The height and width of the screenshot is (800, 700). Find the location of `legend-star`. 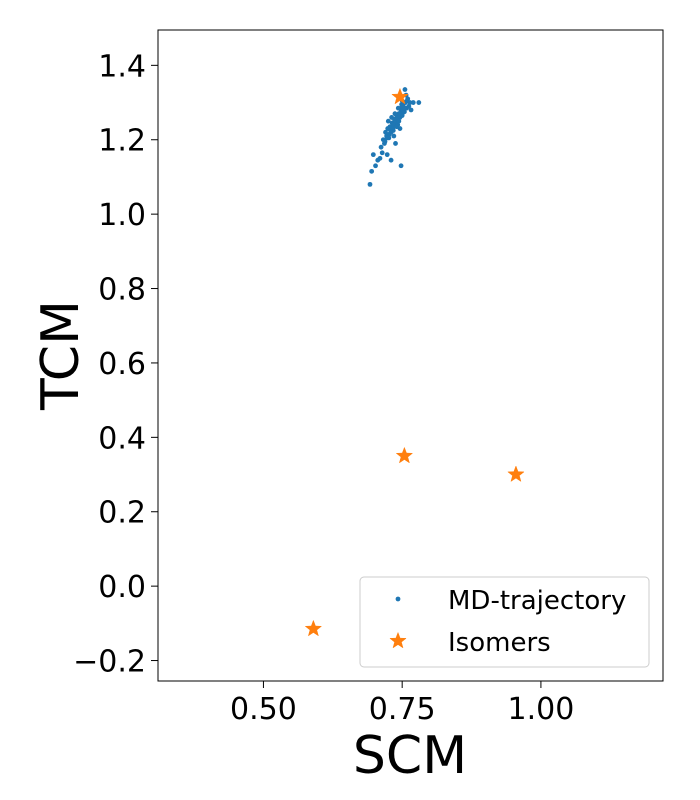

legend-star is located at coordinates (398, 640).